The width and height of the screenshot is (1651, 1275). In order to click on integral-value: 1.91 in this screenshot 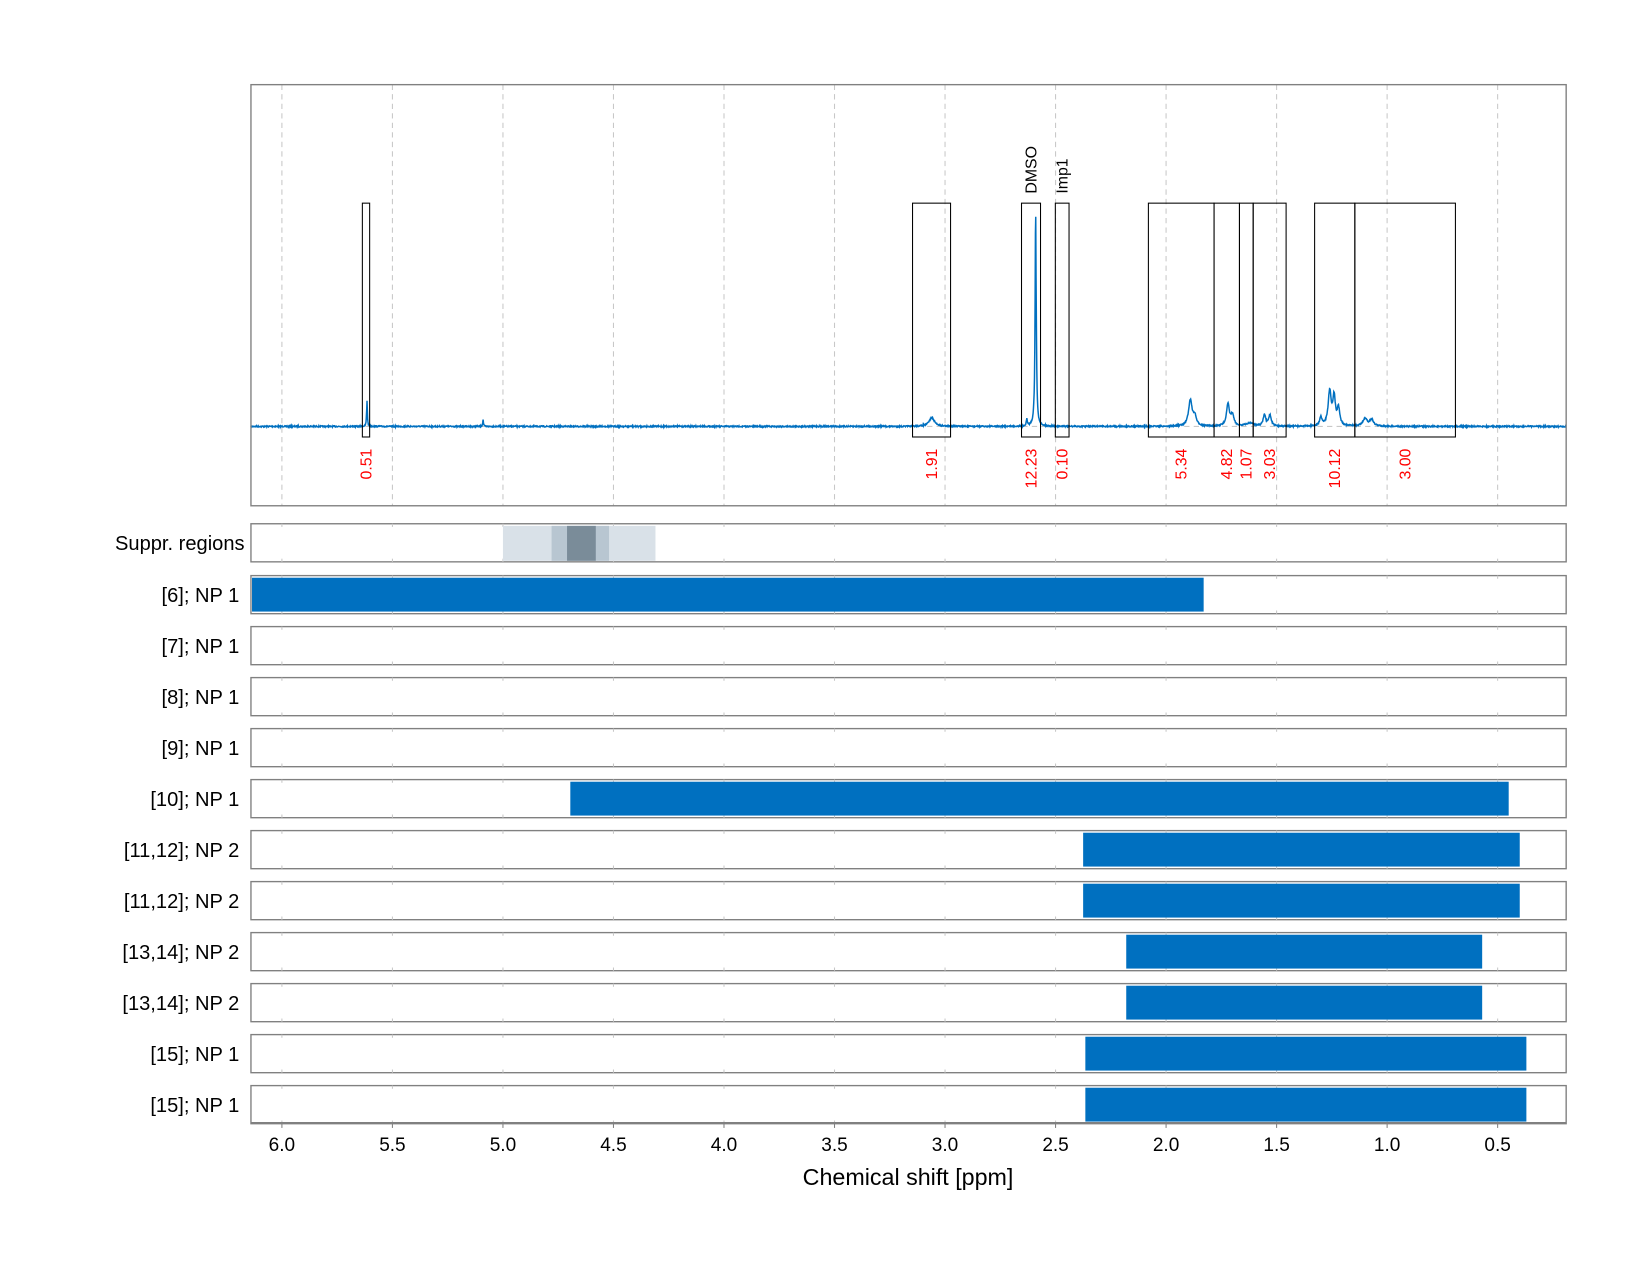, I will do `click(932, 463)`.